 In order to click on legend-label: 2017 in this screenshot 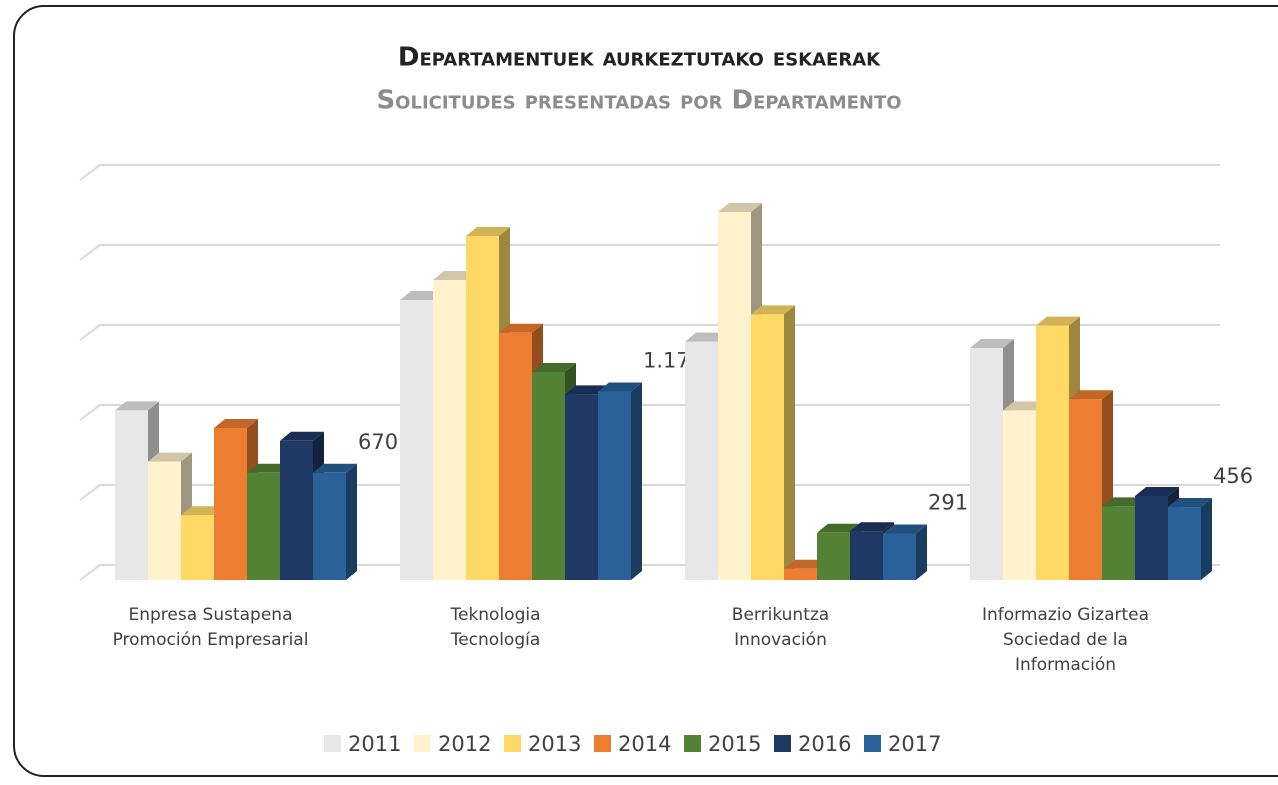, I will do `click(914, 744)`.